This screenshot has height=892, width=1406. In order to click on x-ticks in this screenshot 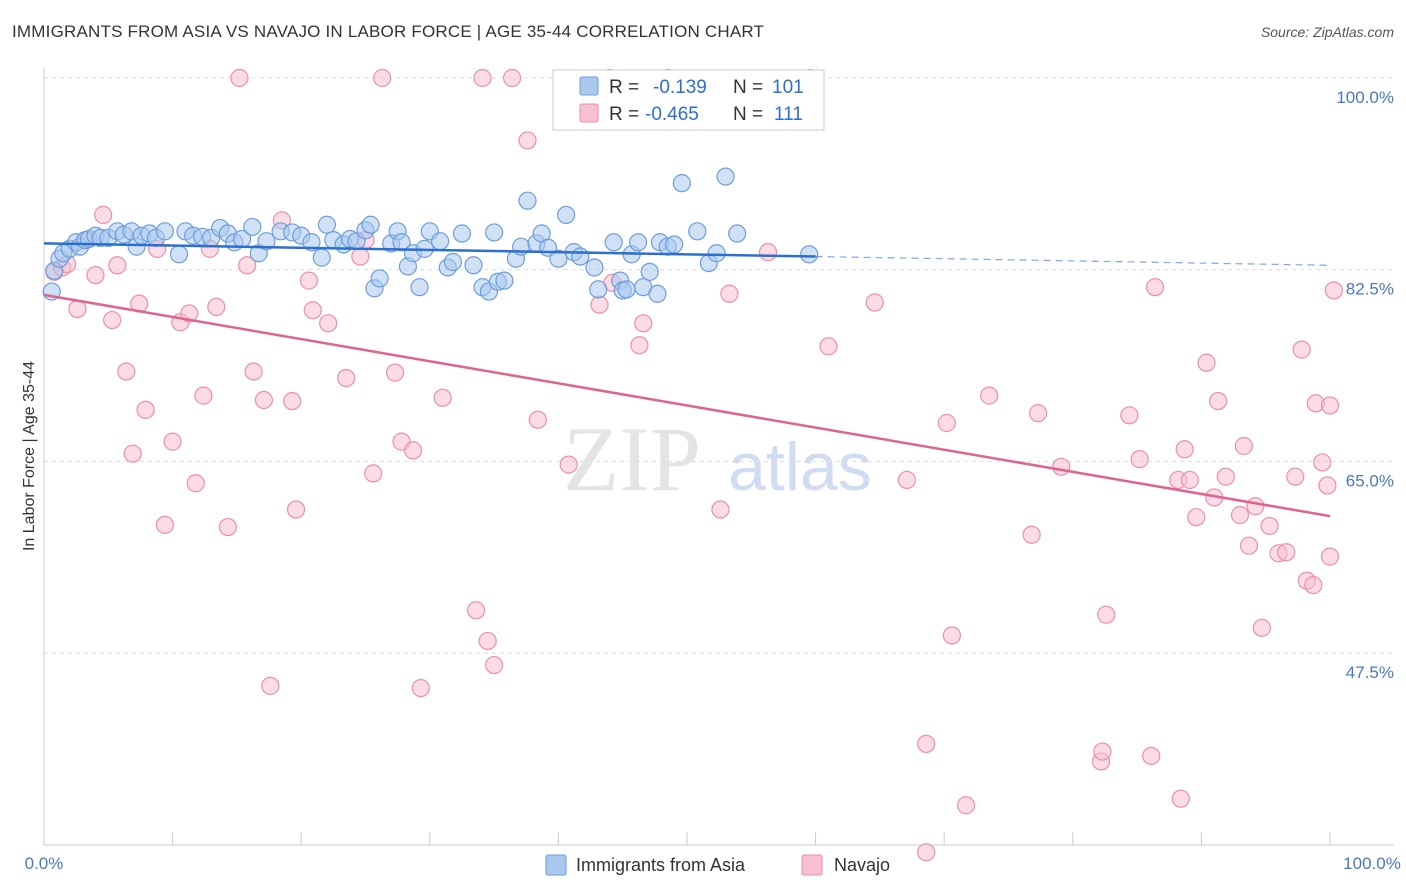, I will do `click(751, 838)`.